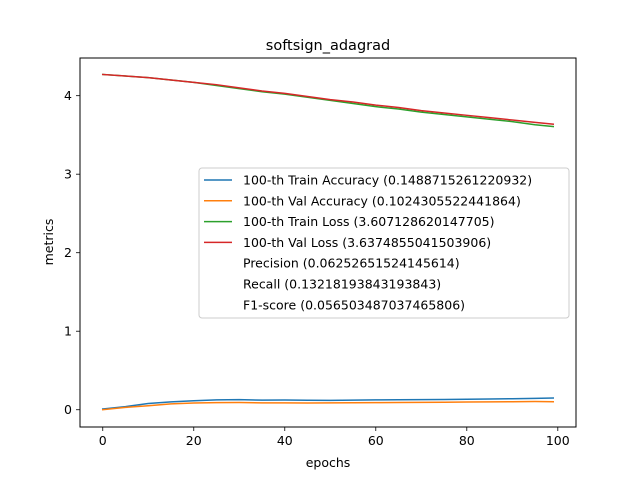  What do you see at coordinates (48, 242) in the screenshot?
I see `y-axis-label: metrics` at bounding box center [48, 242].